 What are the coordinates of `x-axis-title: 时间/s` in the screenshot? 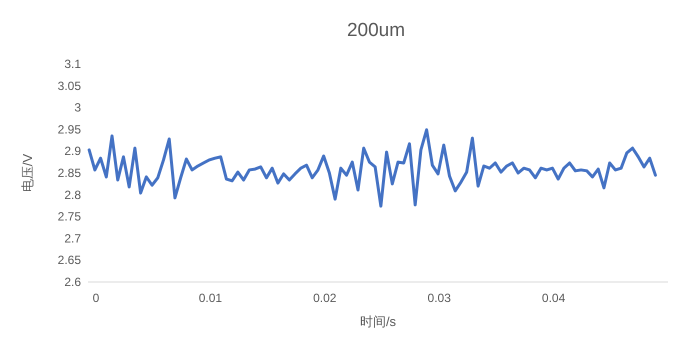 It's located at (378, 321).